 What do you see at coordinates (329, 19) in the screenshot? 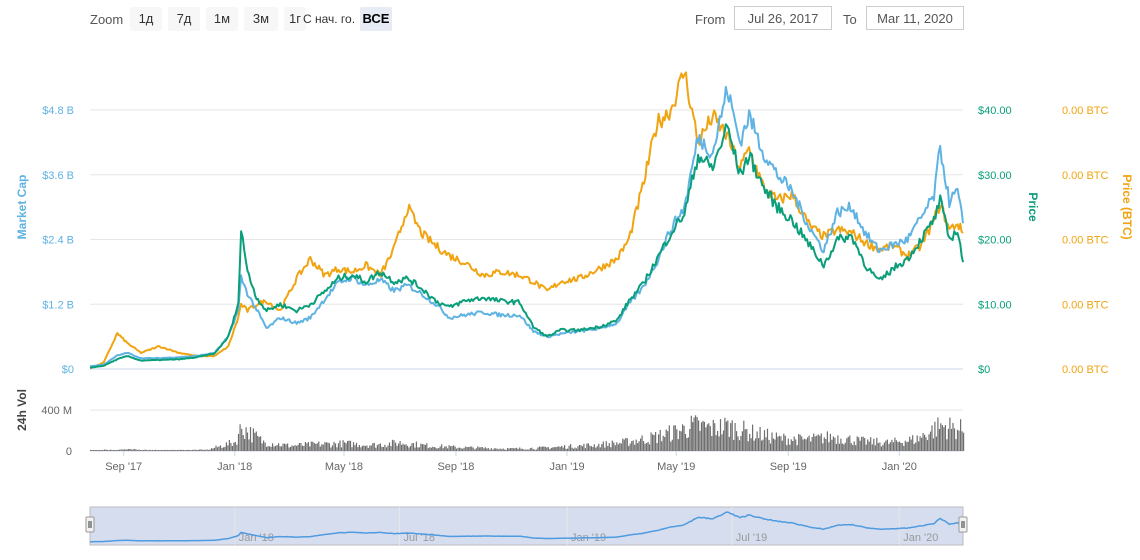
I see `zoom-ytd-button: С нач. го.` at bounding box center [329, 19].